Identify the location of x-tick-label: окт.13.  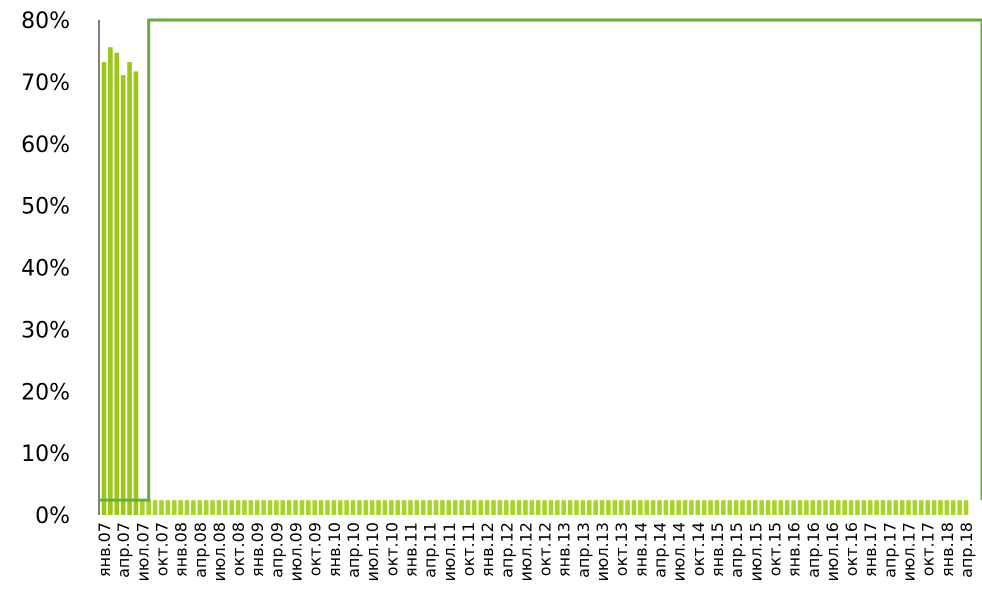
(621, 549).